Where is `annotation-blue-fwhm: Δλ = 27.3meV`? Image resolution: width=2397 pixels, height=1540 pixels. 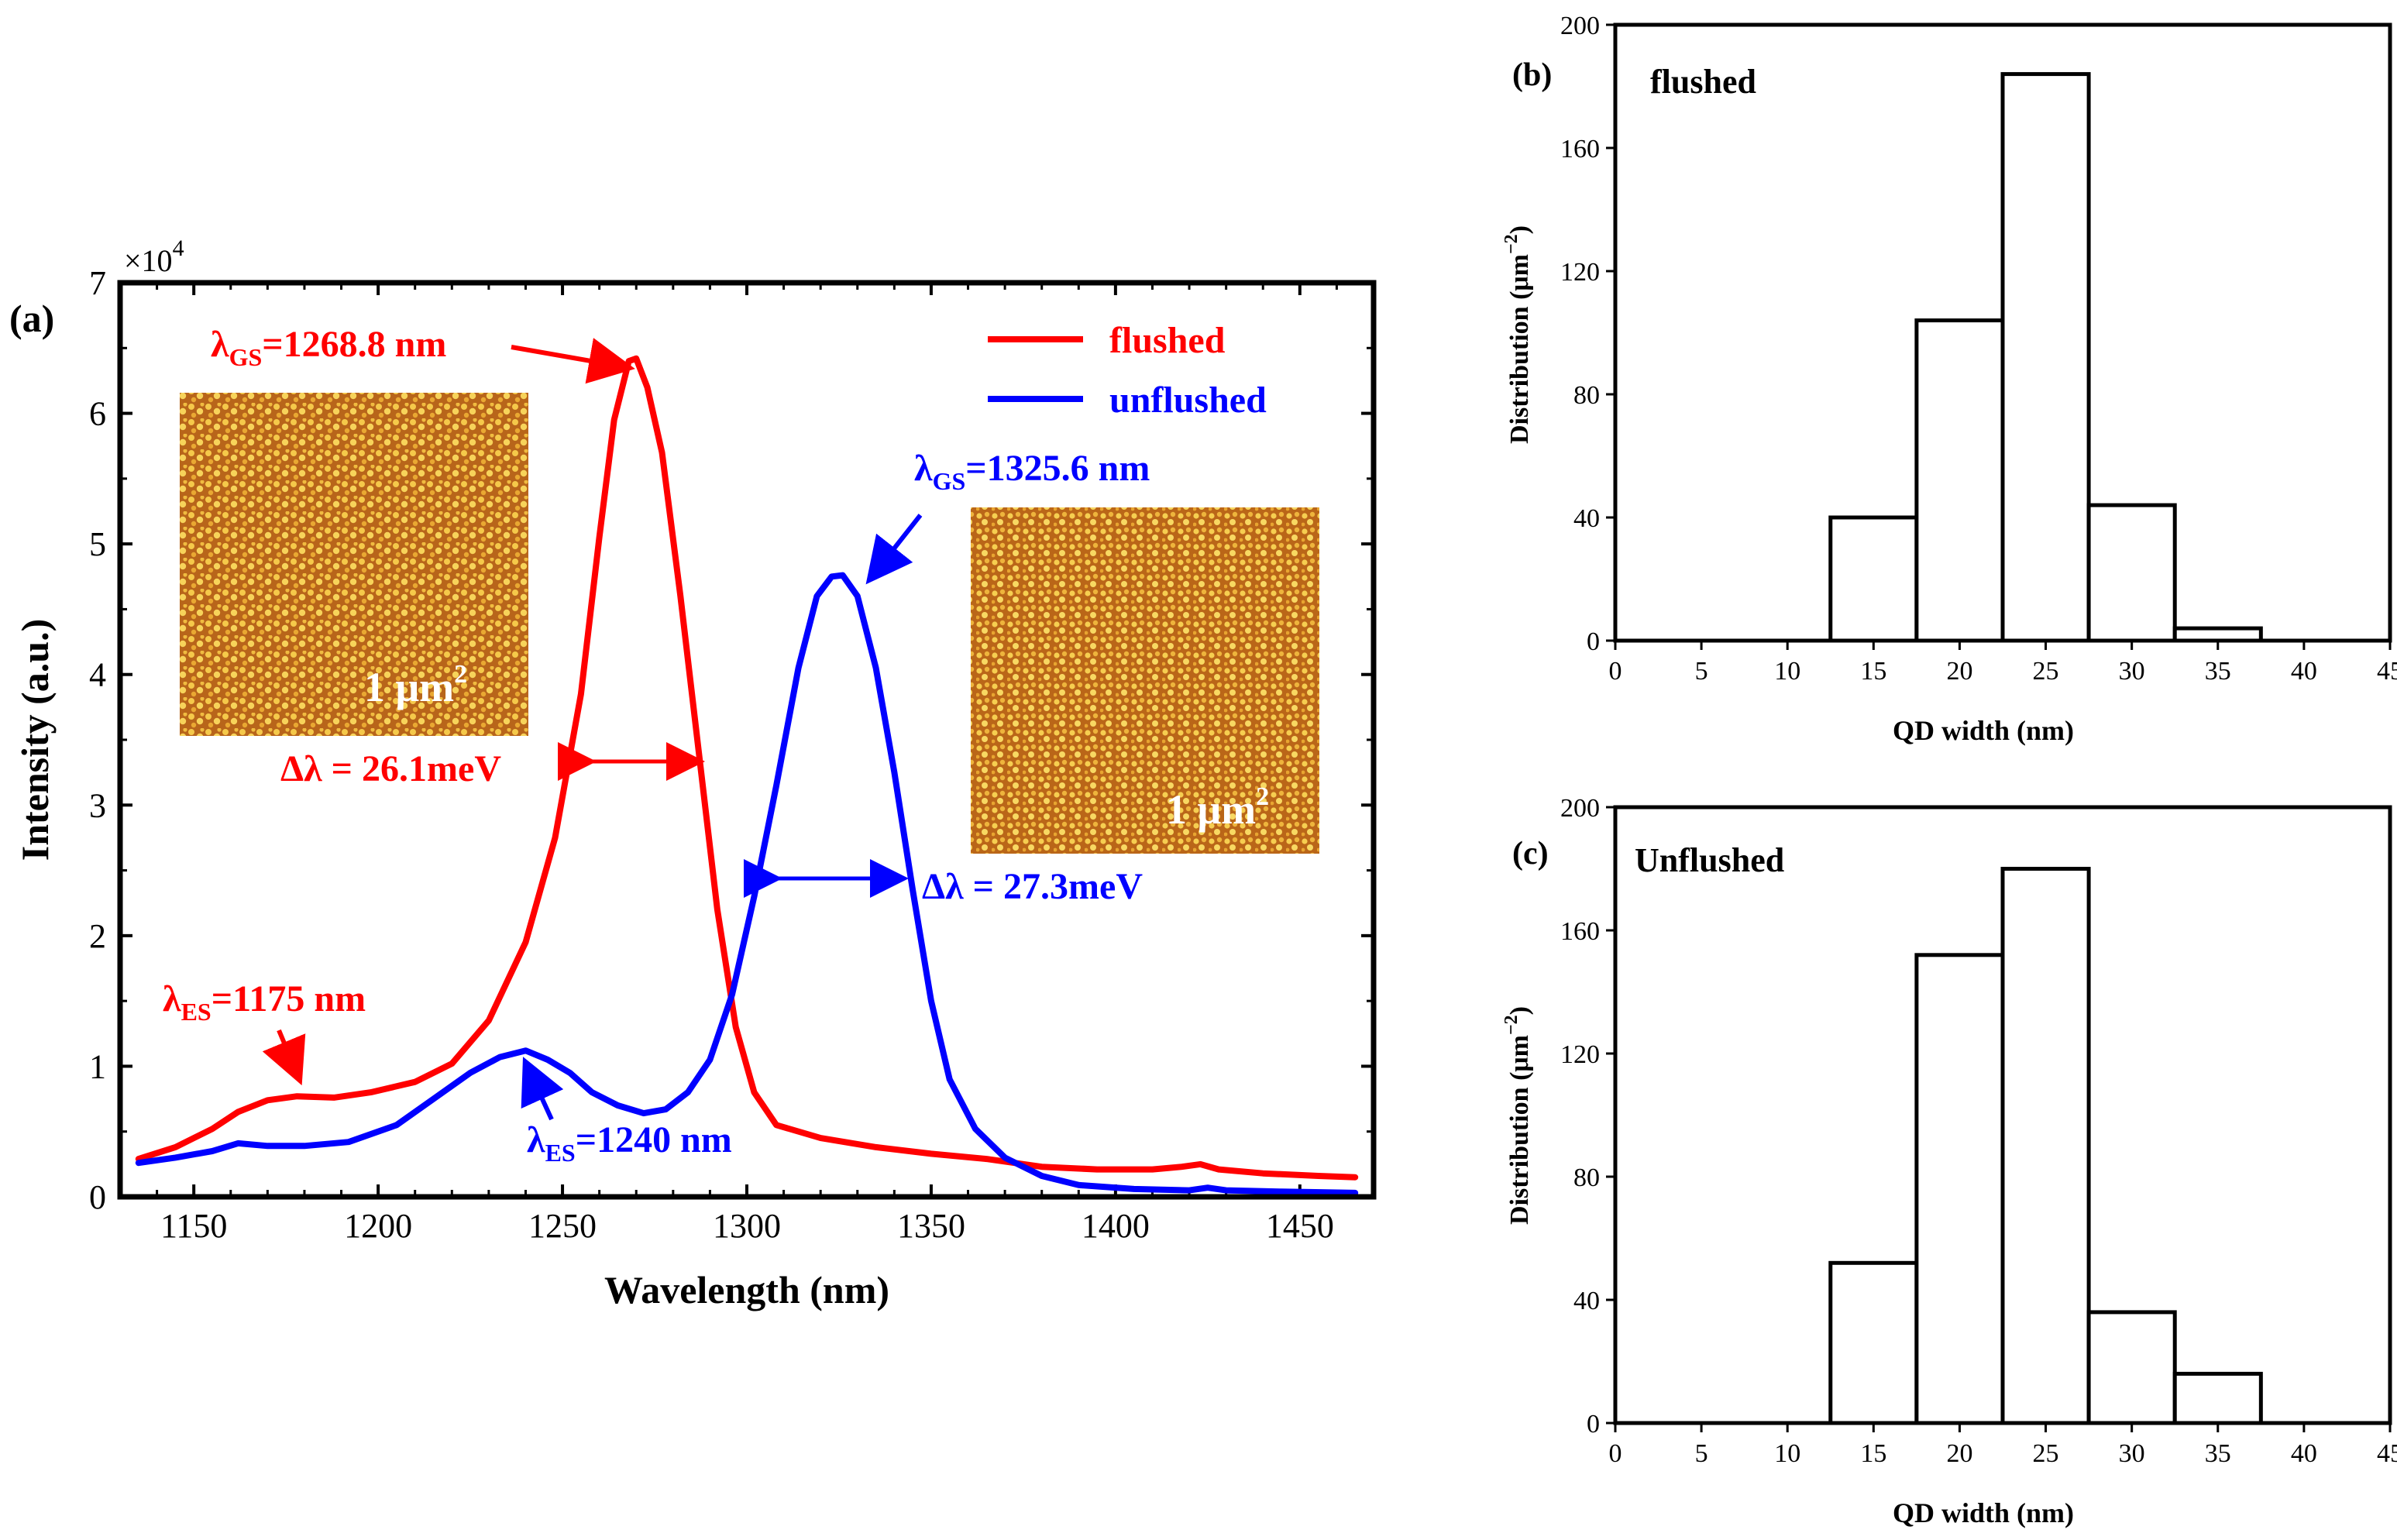
annotation-blue-fwhm: Δλ = 27.3meV is located at coordinates (1032, 886).